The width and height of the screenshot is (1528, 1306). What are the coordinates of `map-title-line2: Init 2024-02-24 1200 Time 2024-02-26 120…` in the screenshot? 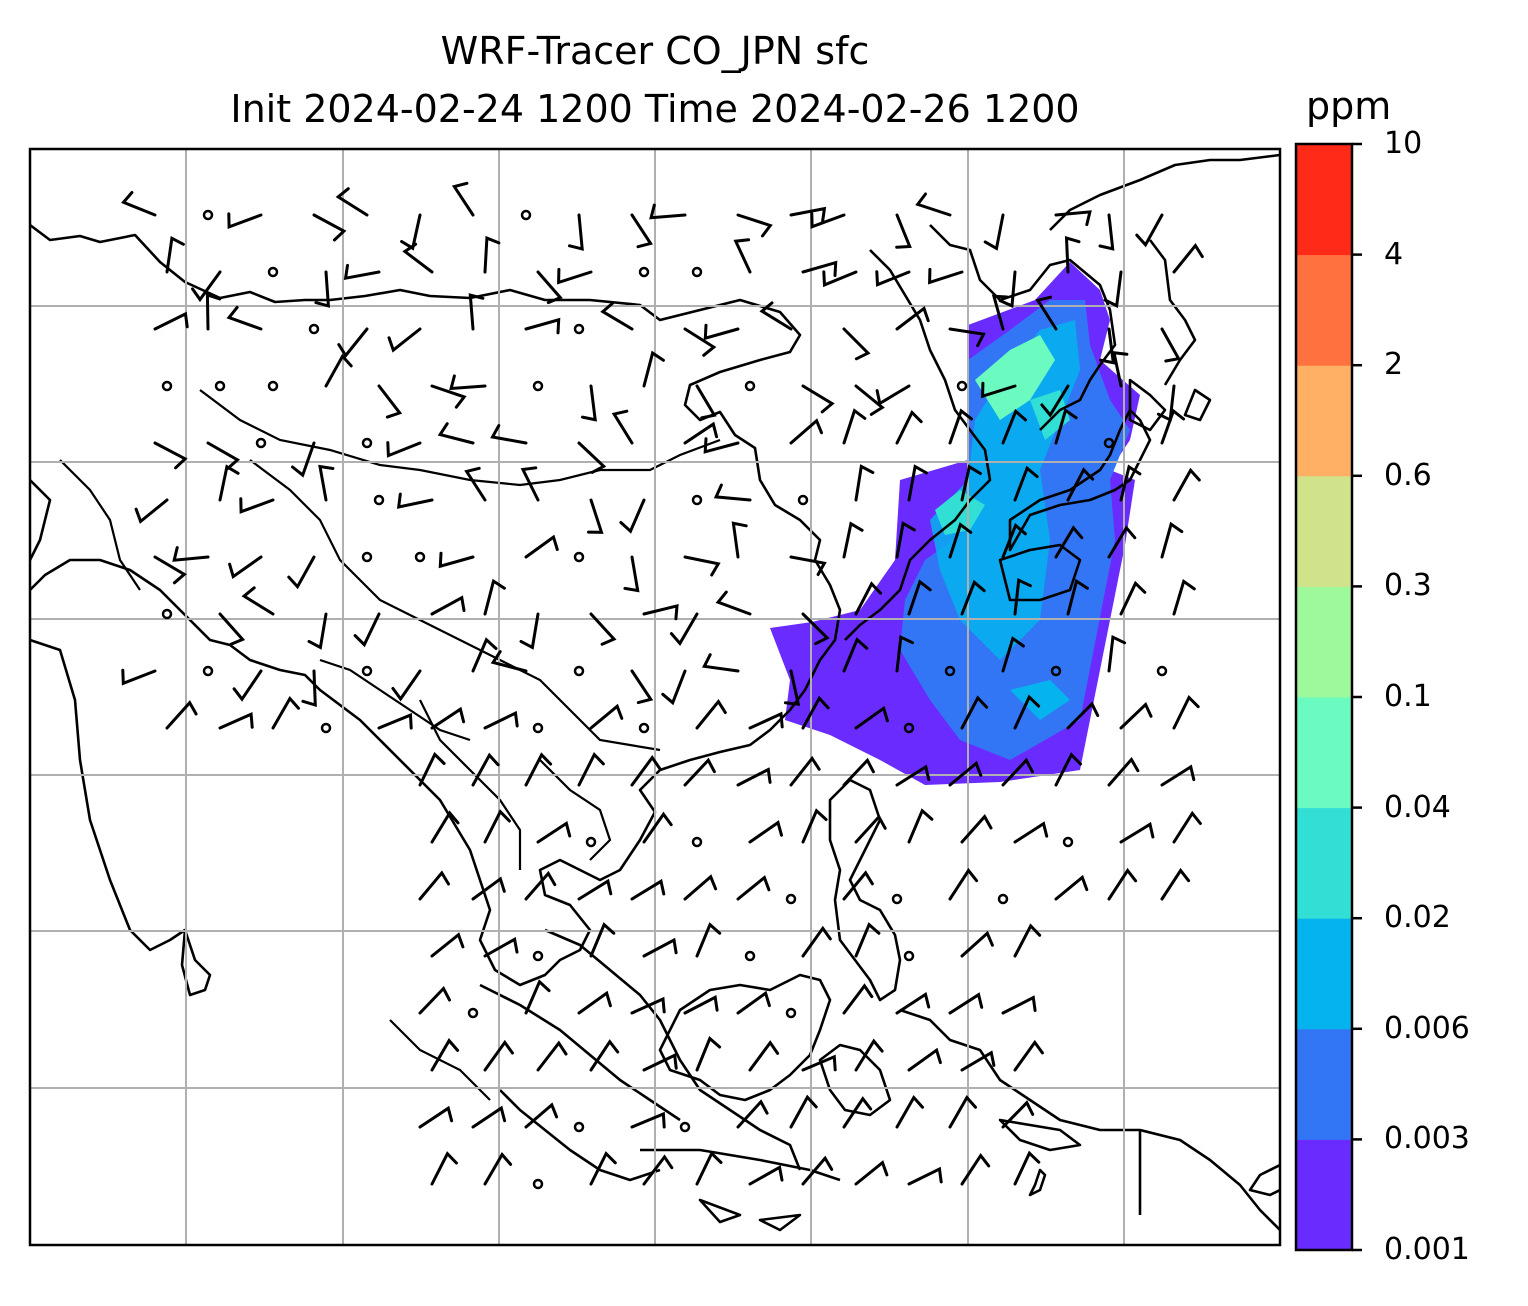 It's located at (655, 109).